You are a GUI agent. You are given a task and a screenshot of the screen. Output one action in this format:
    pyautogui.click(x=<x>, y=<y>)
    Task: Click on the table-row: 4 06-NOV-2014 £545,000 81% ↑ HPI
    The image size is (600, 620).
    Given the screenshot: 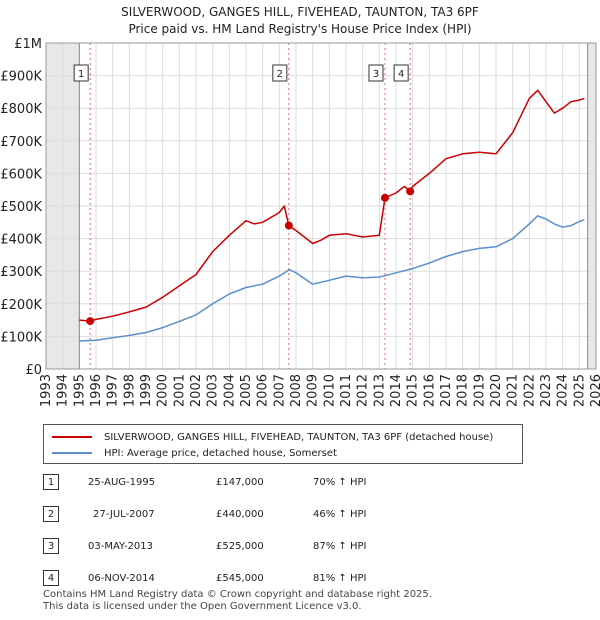 What is the action you would take?
    pyautogui.click(x=253, y=579)
    